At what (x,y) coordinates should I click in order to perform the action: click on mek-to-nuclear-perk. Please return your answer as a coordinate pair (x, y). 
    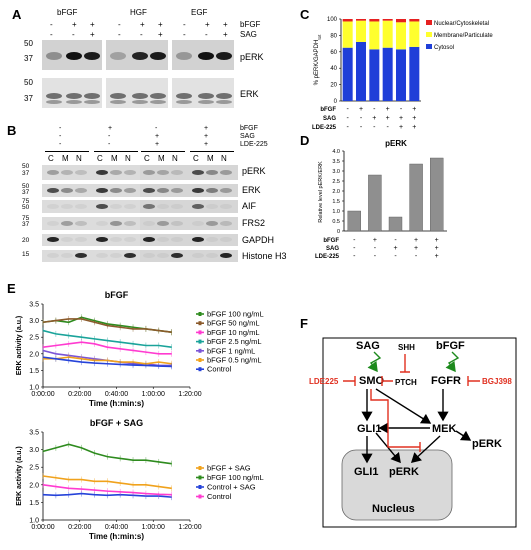
    Looking at the image, I should click on (425, 449).